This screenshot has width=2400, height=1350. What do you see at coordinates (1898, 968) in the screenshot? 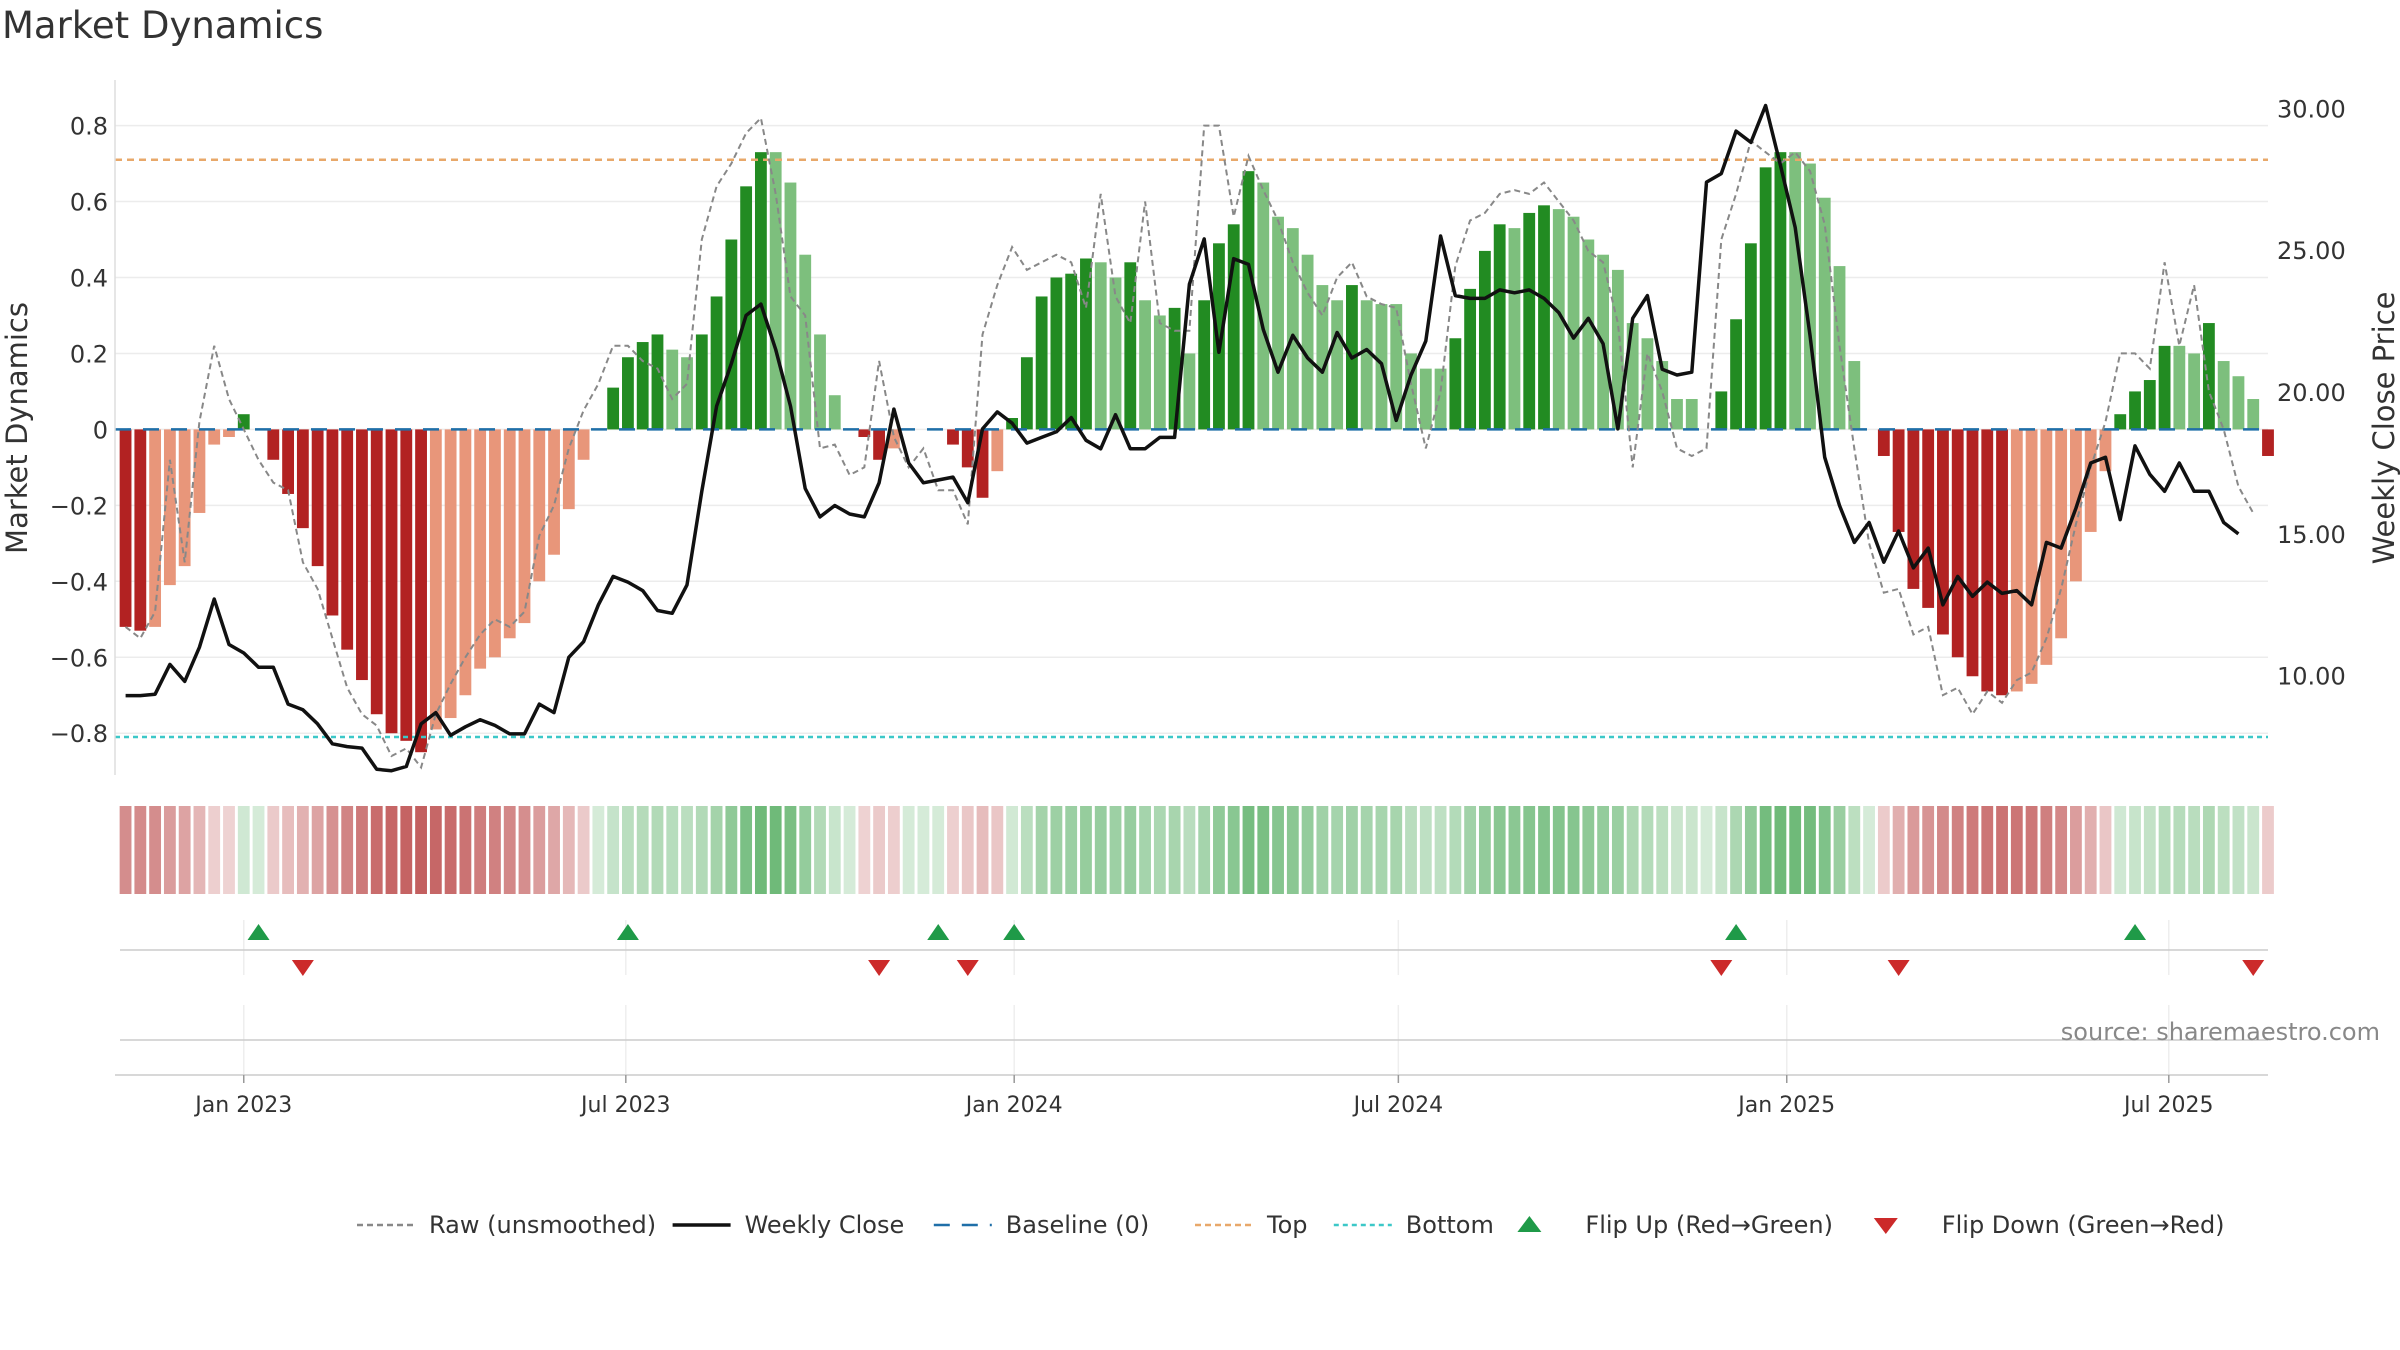
I see `flip-down-marker` at bounding box center [1898, 968].